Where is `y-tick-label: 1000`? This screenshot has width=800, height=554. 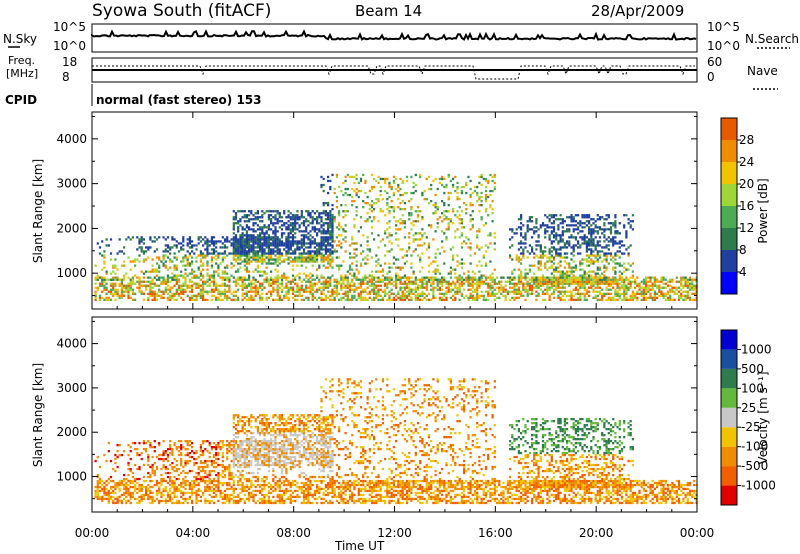
y-tick-label: 1000 is located at coordinates (71, 273).